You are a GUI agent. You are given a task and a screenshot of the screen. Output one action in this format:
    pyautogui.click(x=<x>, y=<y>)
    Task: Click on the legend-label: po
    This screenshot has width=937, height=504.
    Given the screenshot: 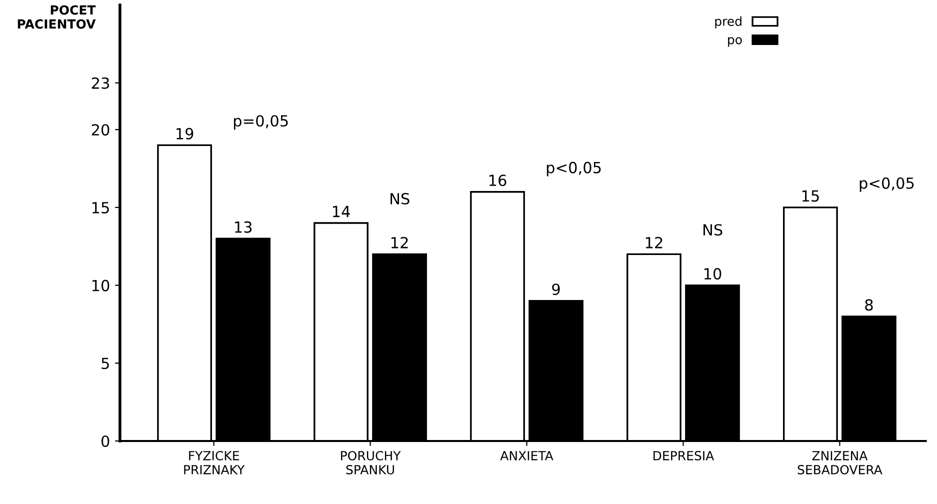 What is the action you would take?
    pyautogui.click(x=735, y=42)
    